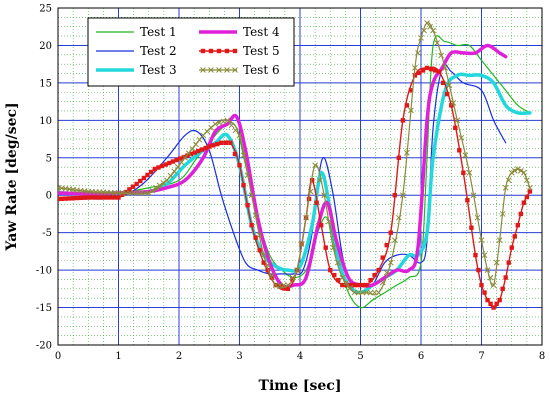  I want to click on legend-box, so click(191, 52).